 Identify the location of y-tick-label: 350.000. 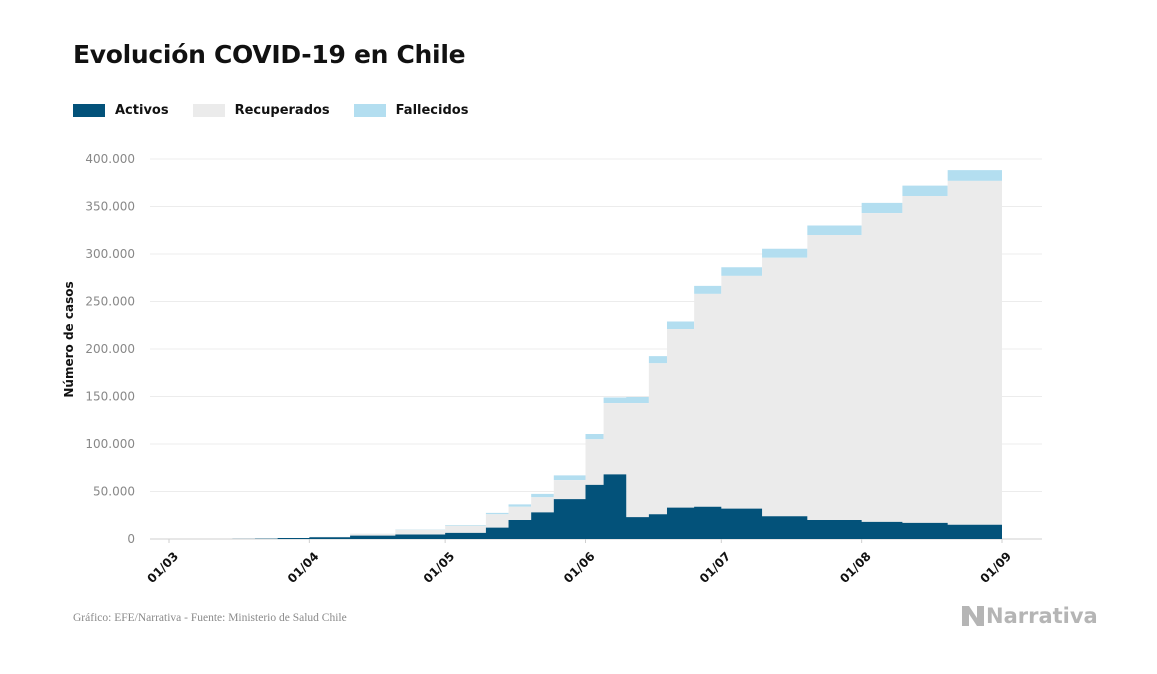
(110, 207).